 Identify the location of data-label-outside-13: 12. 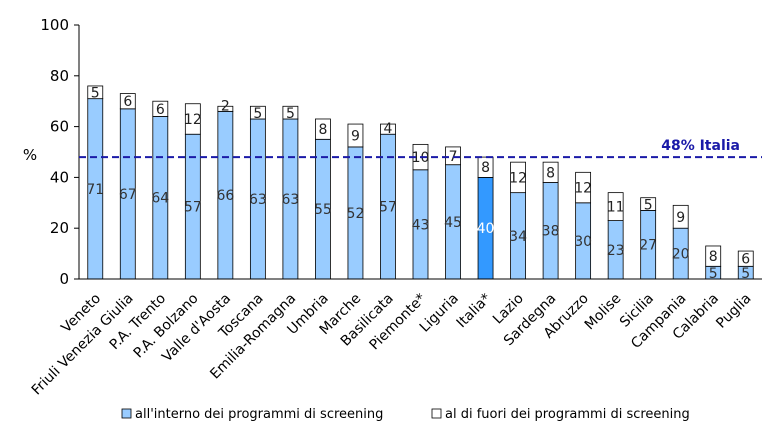
(518, 178).